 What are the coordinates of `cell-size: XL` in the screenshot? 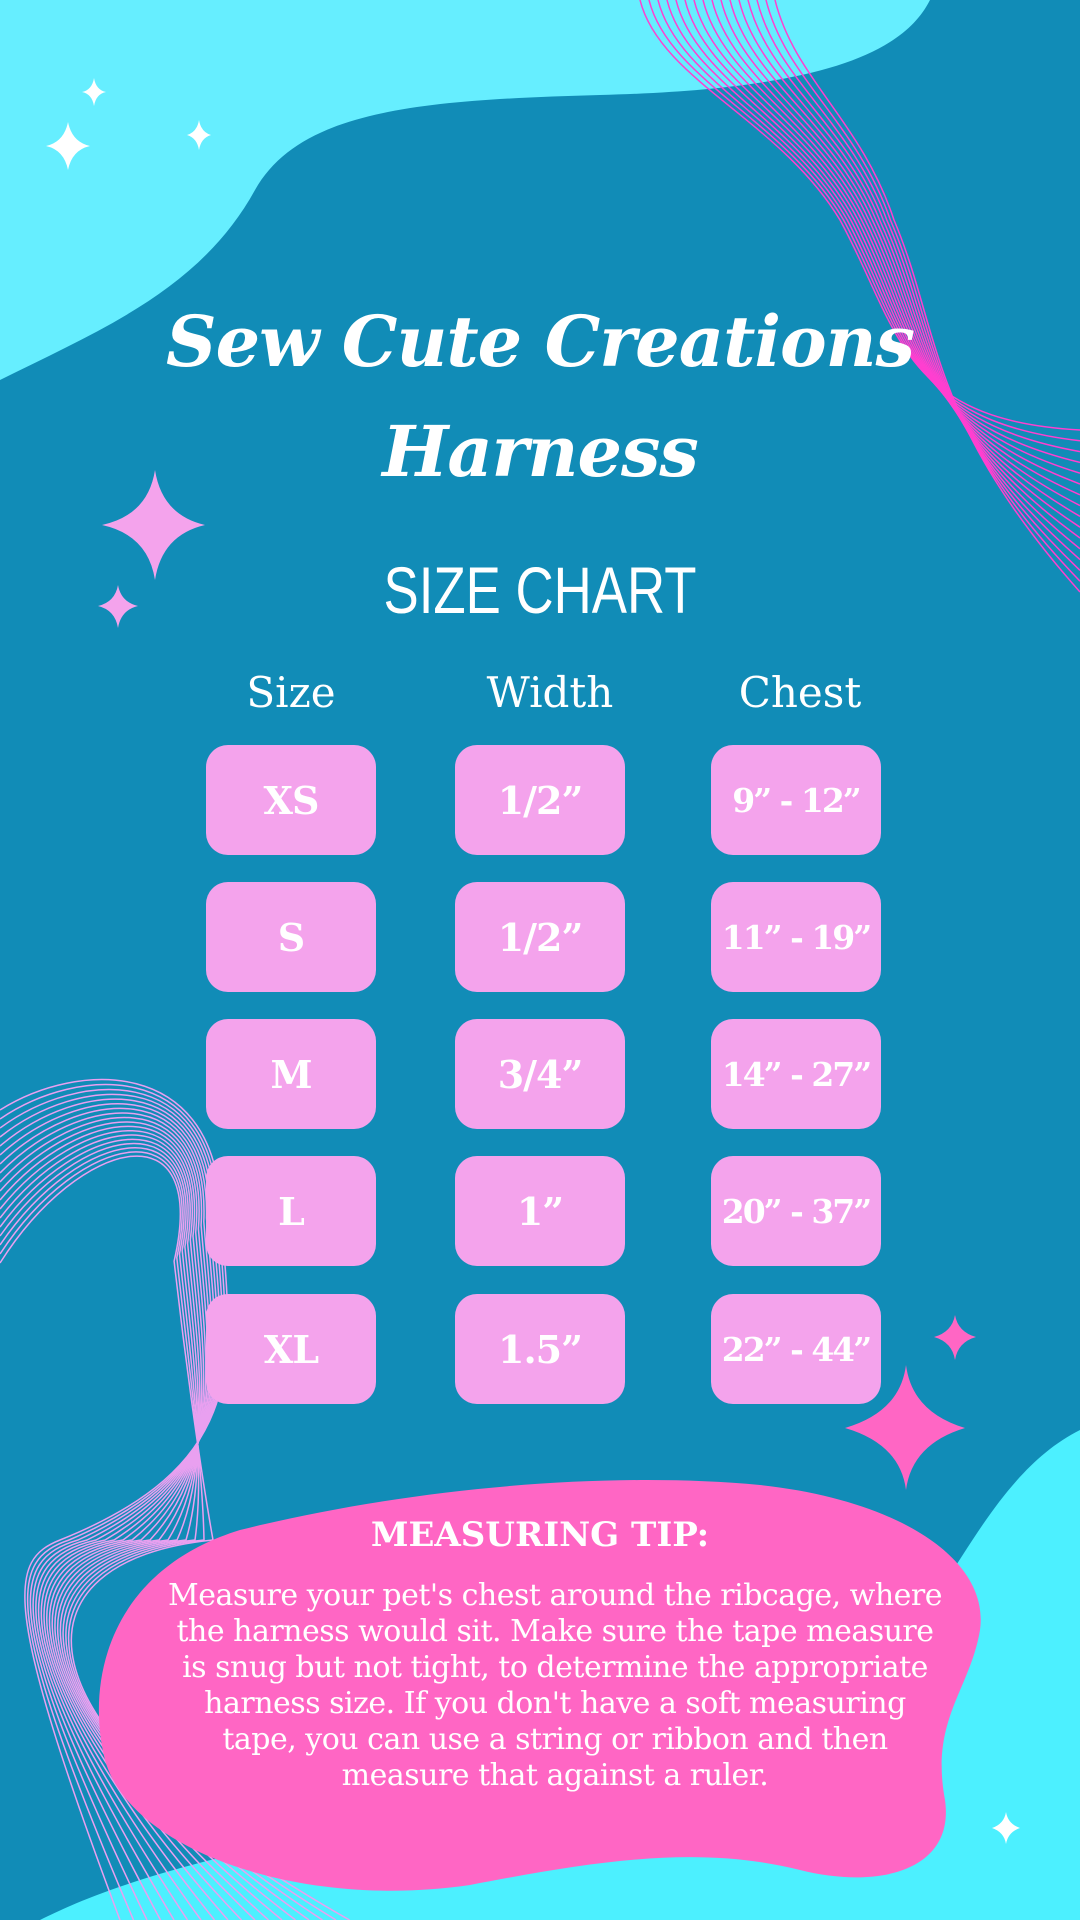 It's located at (291, 1349).